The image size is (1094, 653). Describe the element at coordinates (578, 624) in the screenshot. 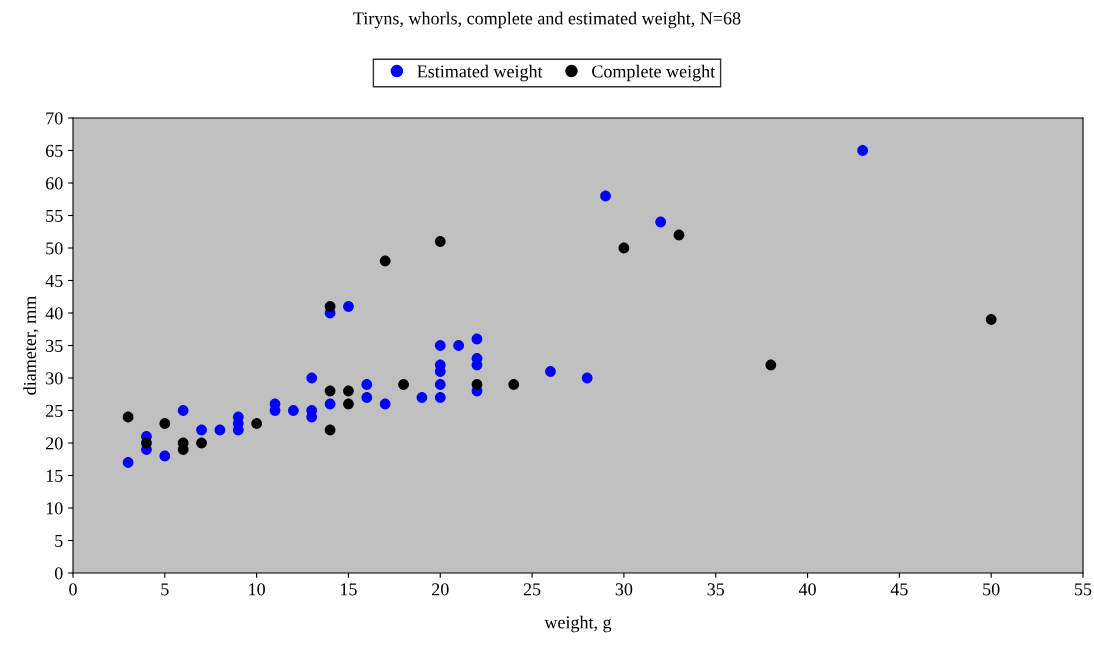

I see `x-axis-title: weight, g` at that location.